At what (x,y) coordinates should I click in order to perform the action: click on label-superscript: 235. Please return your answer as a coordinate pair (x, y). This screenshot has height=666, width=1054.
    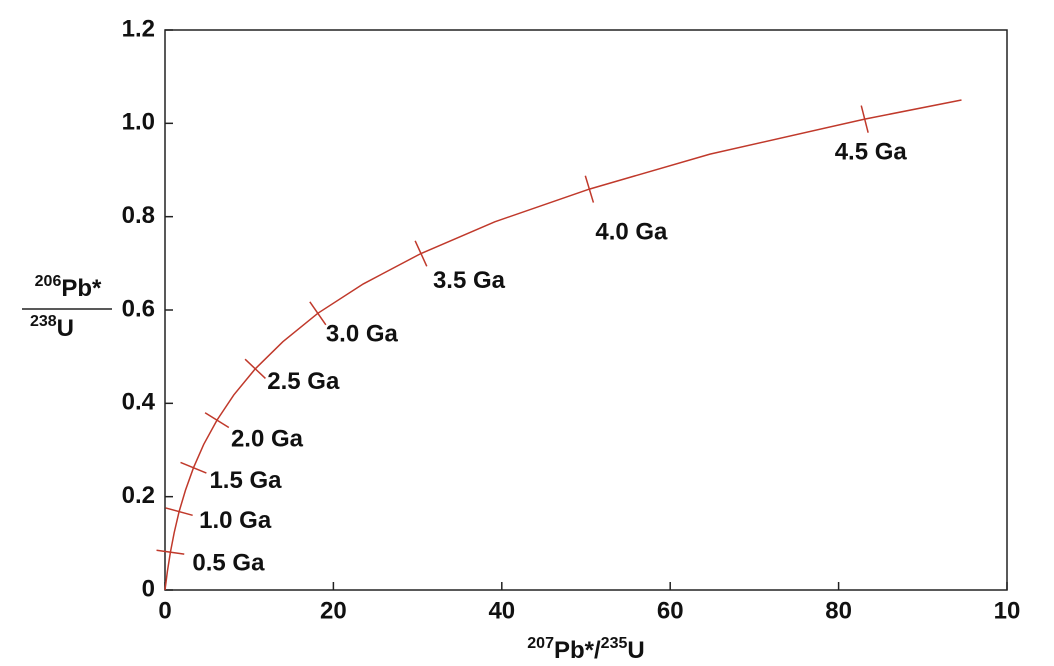
    Looking at the image, I should click on (614, 643).